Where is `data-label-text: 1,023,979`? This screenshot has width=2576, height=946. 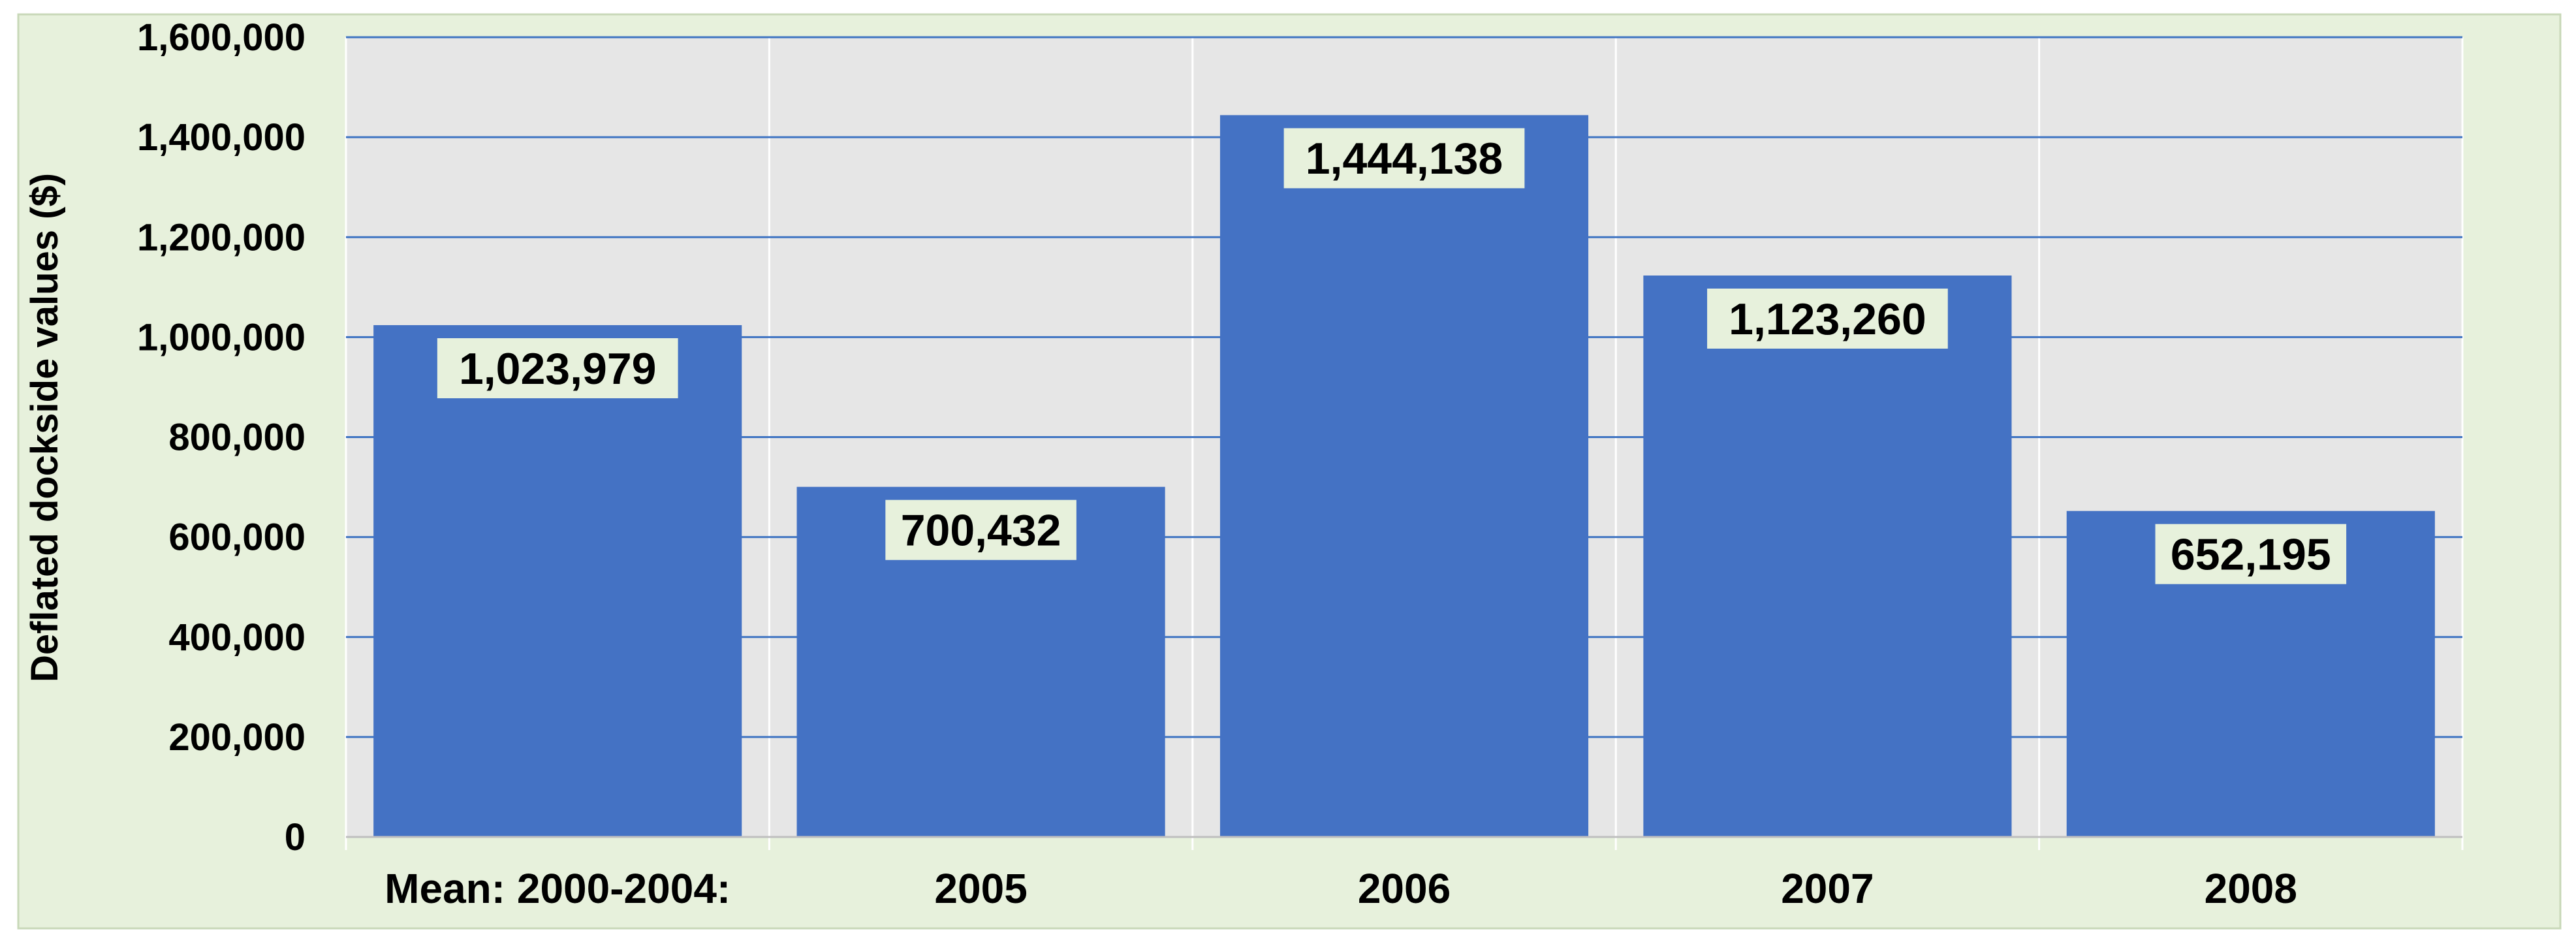
data-label-text: 1,023,979 is located at coordinates (558, 369).